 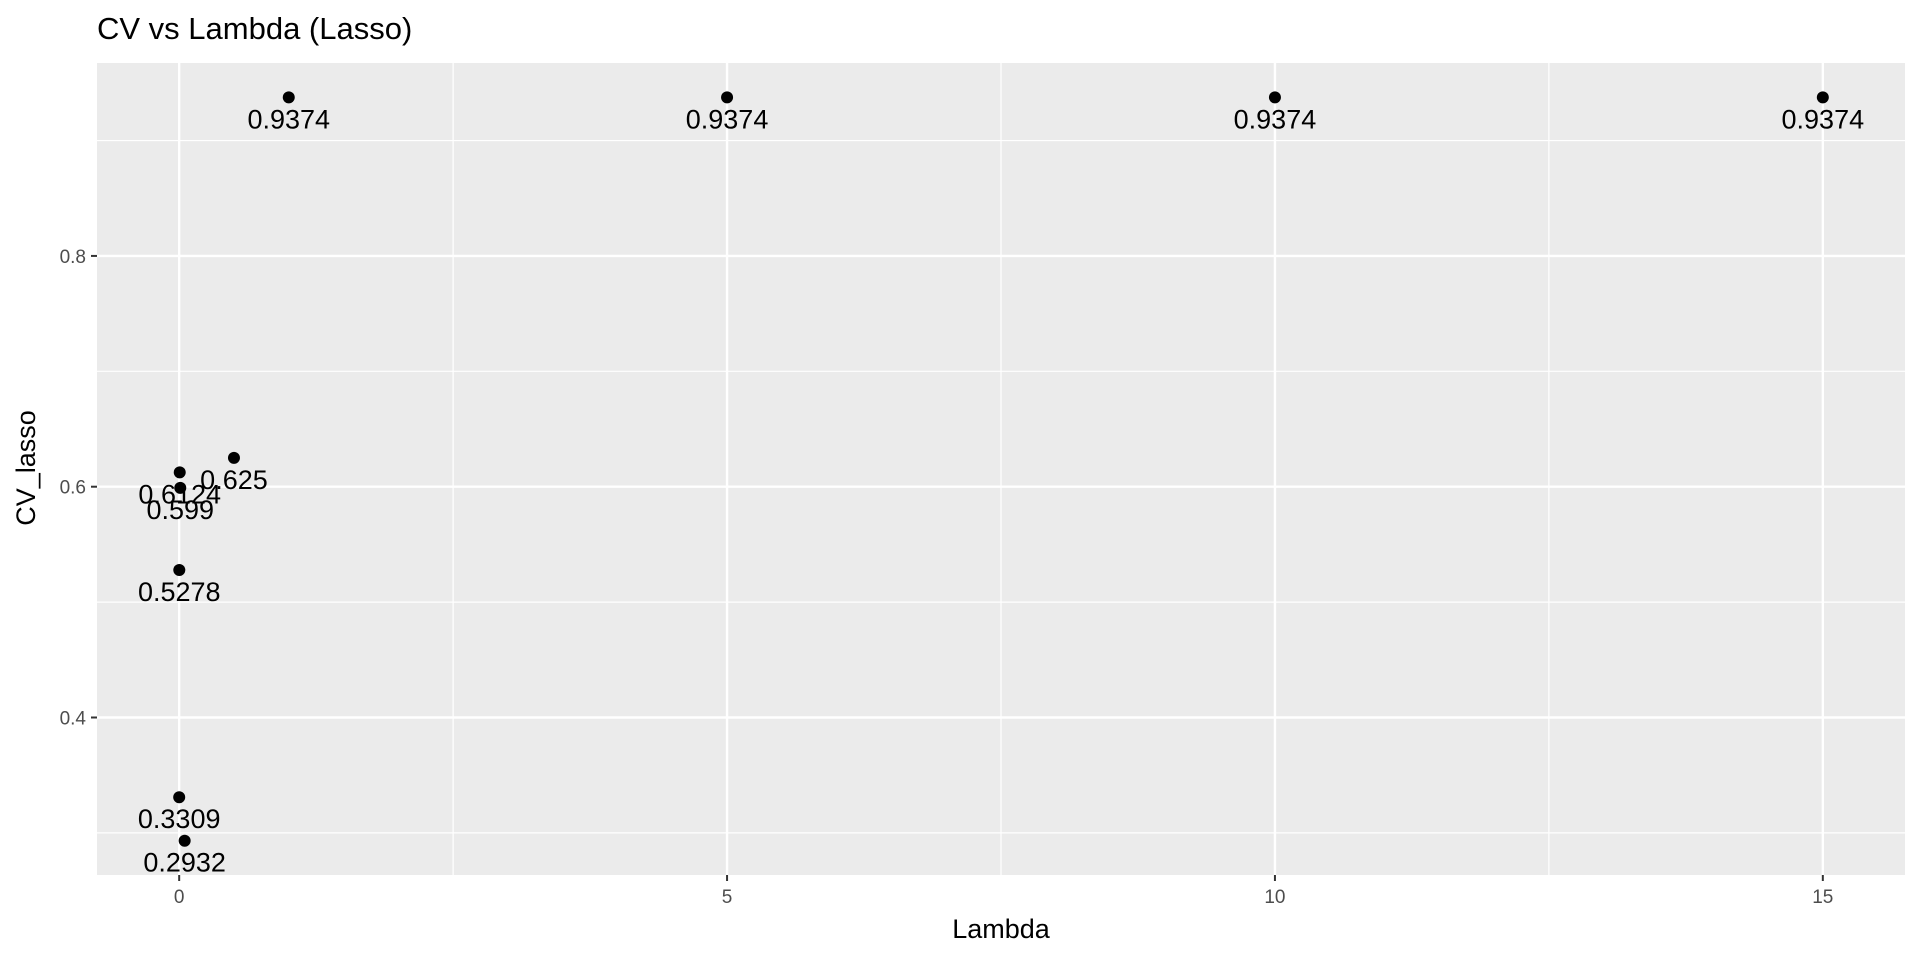 What do you see at coordinates (179, 592) in the screenshot?
I see `data-label: 0.5278` at bounding box center [179, 592].